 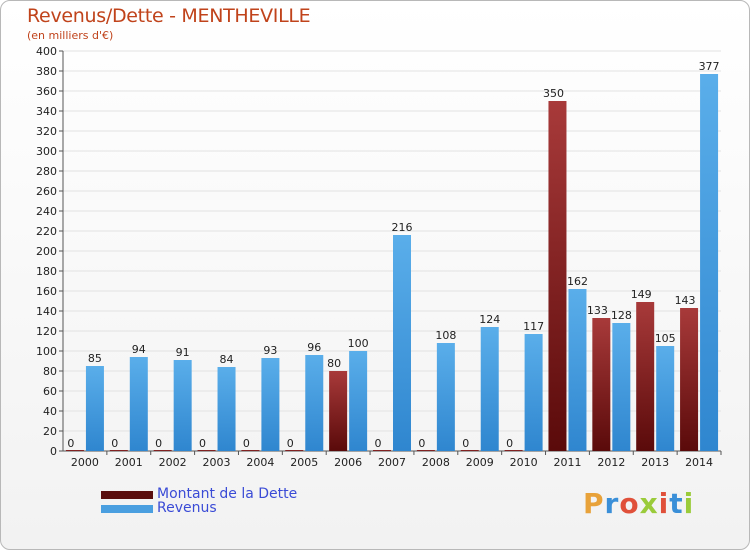 I want to click on bar-revenus-label: 93, so click(x=270, y=350).